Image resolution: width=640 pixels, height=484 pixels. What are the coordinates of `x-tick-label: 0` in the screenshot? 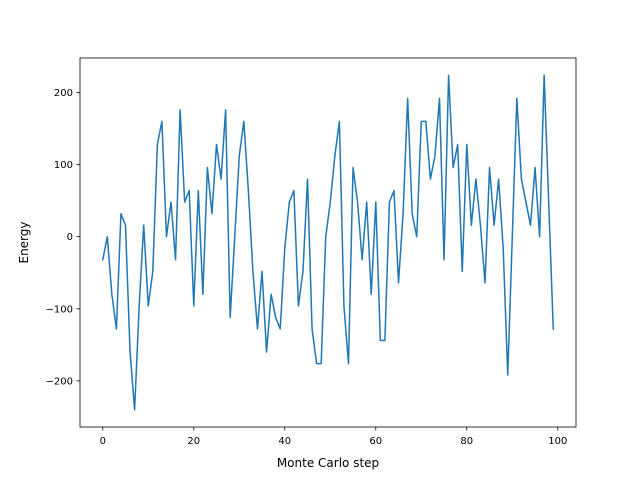 It's located at (103, 441).